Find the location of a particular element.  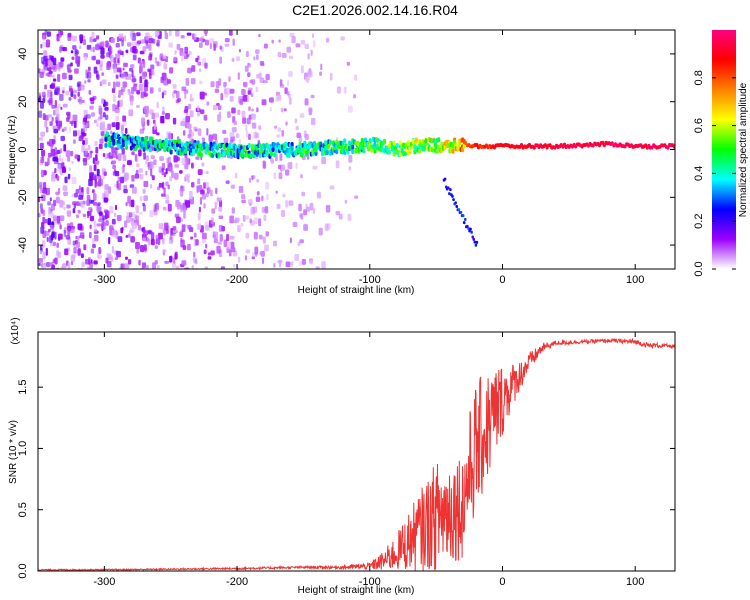

colorbar-tick-label: 0.6 is located at coordinates (699, 125).